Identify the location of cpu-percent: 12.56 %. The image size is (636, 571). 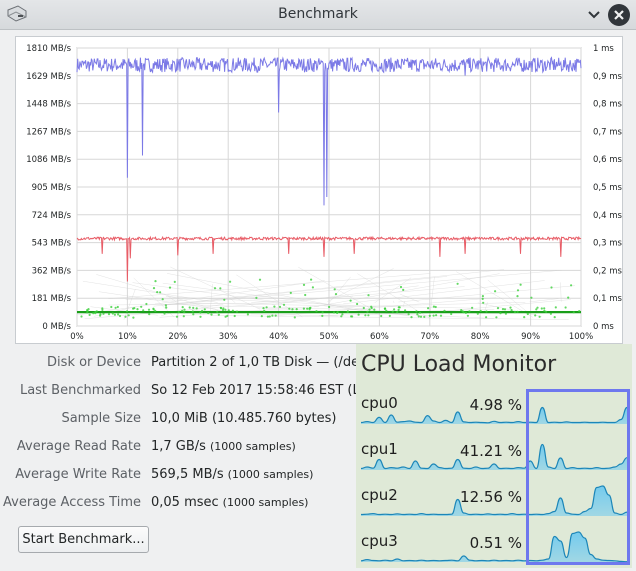
(491, 497).